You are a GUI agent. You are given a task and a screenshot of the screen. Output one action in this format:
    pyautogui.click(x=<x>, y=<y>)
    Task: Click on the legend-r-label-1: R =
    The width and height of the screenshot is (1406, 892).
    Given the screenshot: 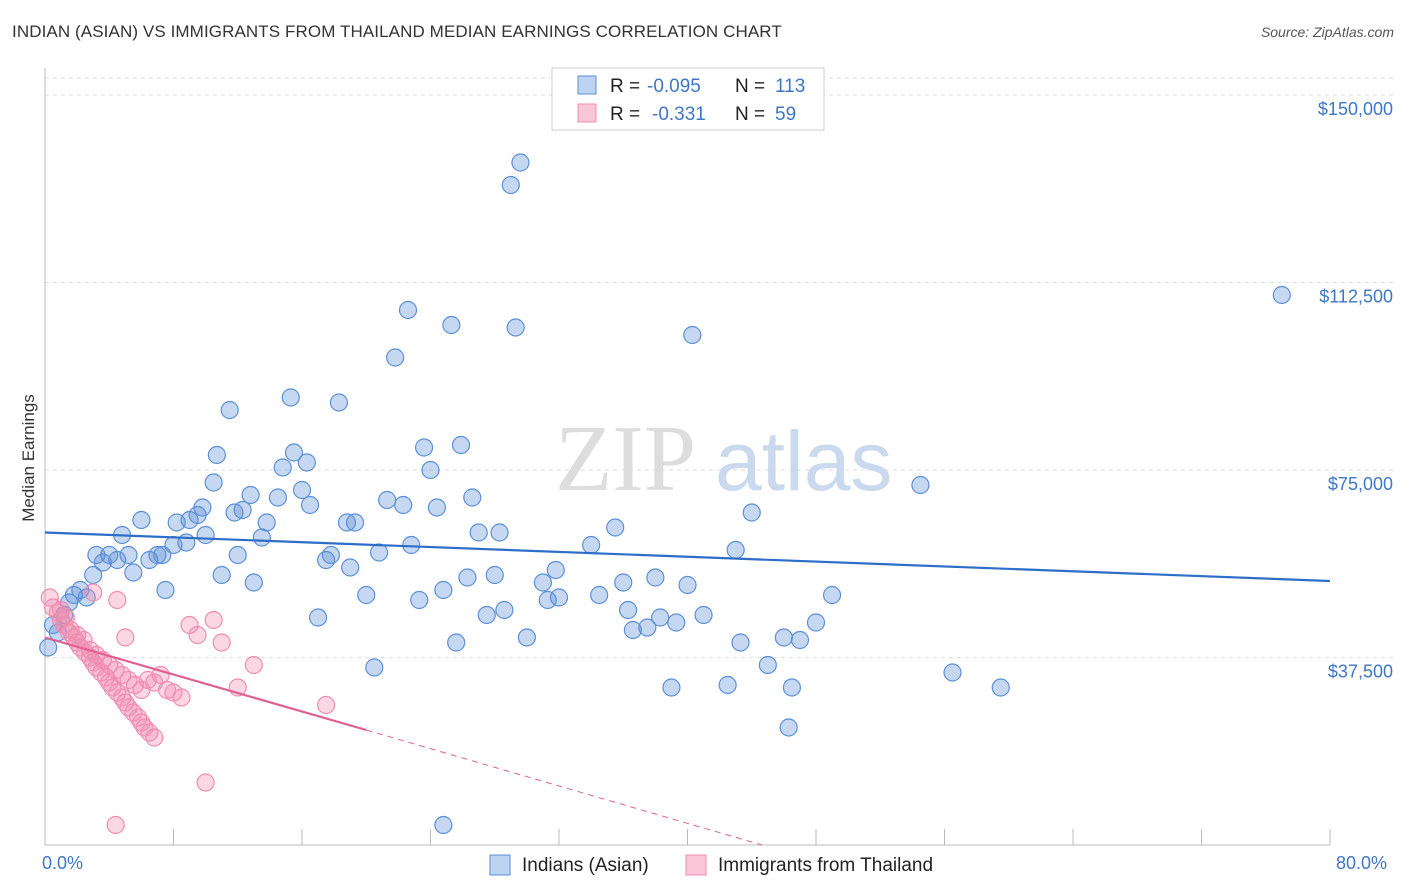 What is the action you would take?
    pyautogui.click(x=625, y=86)
    